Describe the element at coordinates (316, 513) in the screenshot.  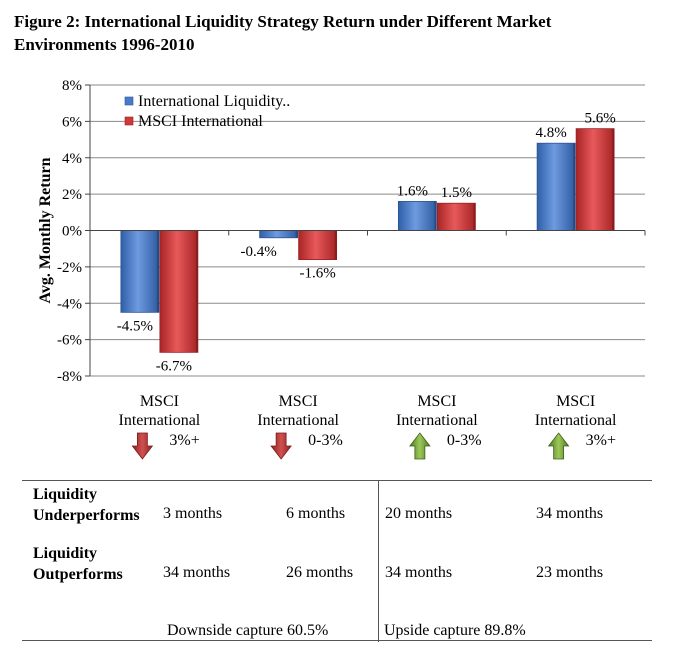
I see `table-cell: 6 months` at that location.